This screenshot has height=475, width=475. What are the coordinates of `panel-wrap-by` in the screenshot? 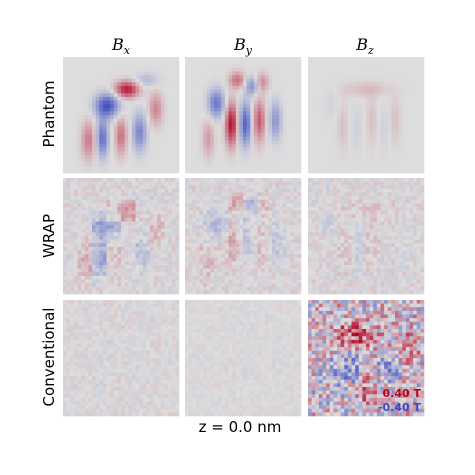 It's located at (243, 236).